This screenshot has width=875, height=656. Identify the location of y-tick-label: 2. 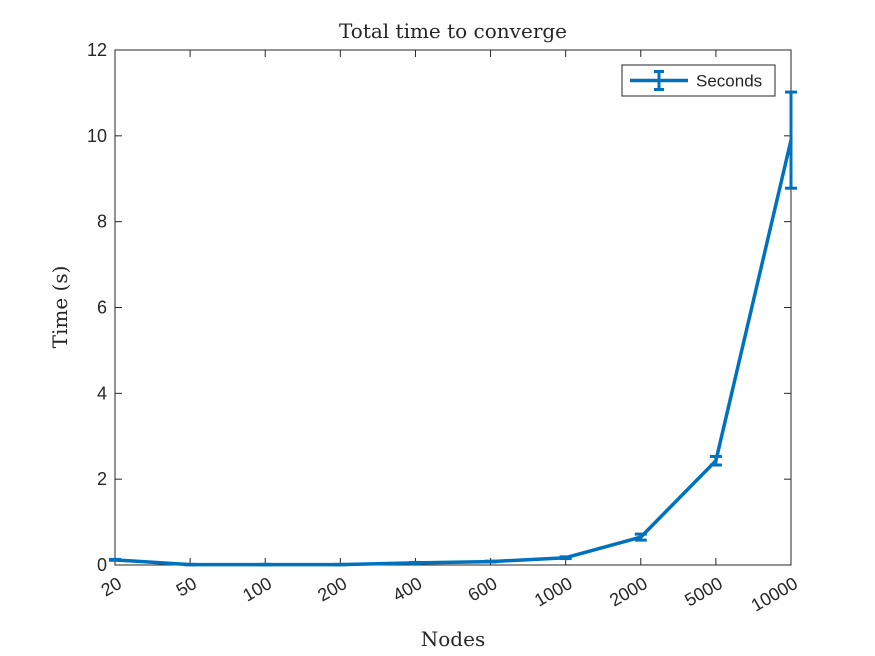
(102, 479).